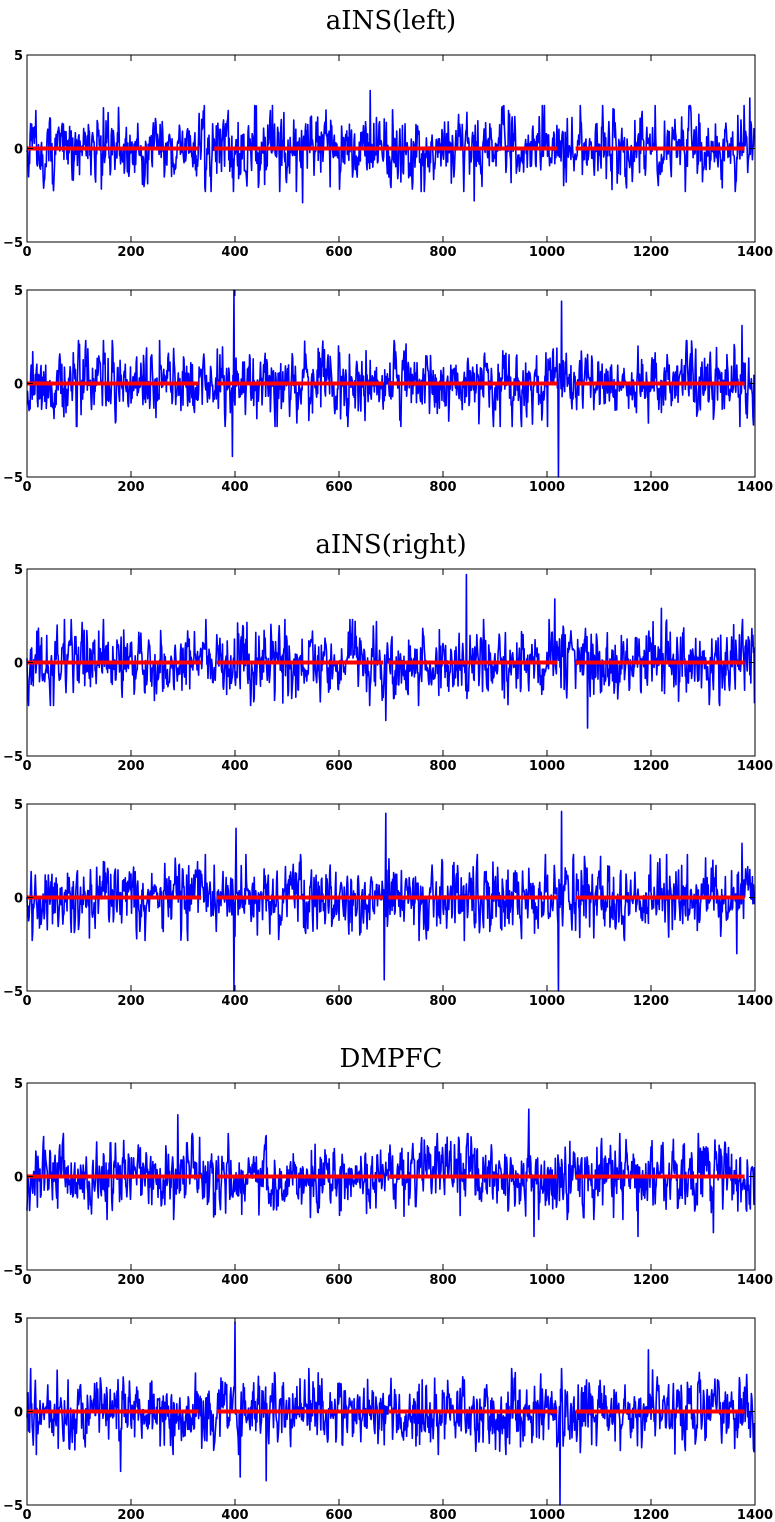  I want to click on chart-4: 0 200 400 600 800 1000 1200 1400−505, so click(388, 903).